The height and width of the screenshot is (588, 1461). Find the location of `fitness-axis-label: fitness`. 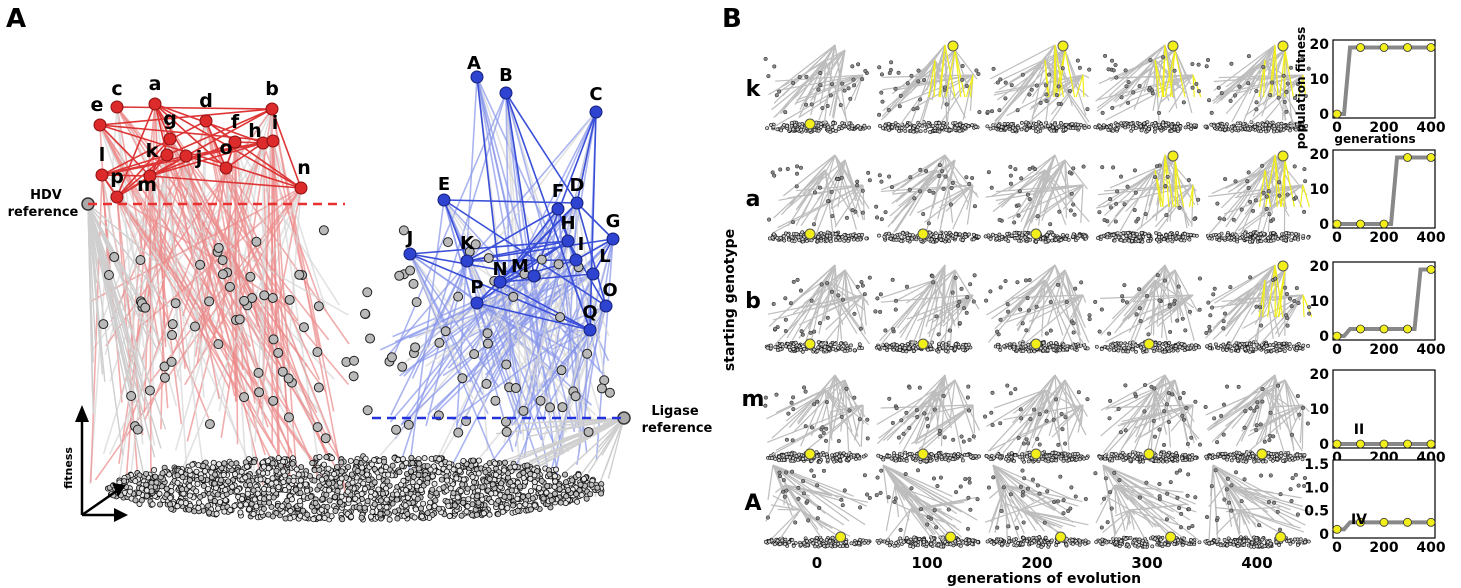

fitness-axis-label: fitness is located at coordinates (68, 468).